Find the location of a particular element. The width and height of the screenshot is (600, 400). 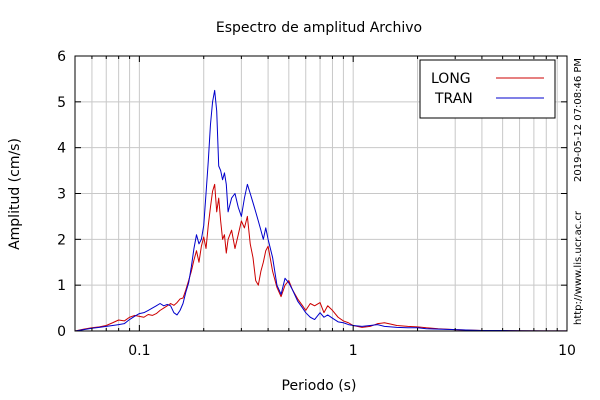

legend-box is located at coordinates (487, 89).